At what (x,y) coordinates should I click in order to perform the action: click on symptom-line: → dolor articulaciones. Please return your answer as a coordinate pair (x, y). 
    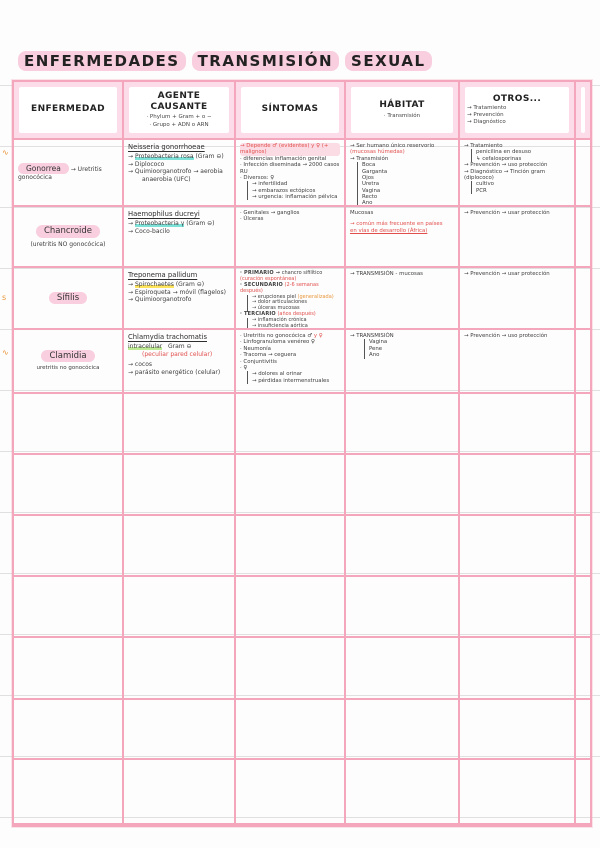
    Looking at the image, I should click on (279, 302).